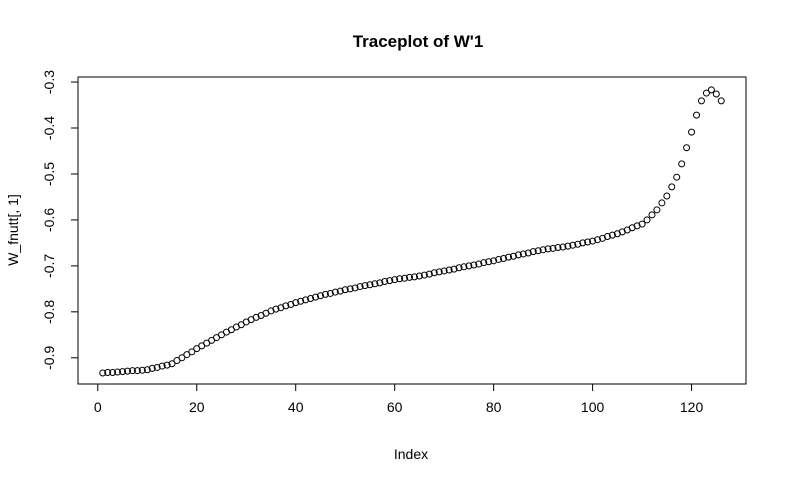 The width and height of the screenshot is (786, 488). Describe the element at coordinates (395, 407) in the screenshot. I see `x-tick-label: 60` at that location.